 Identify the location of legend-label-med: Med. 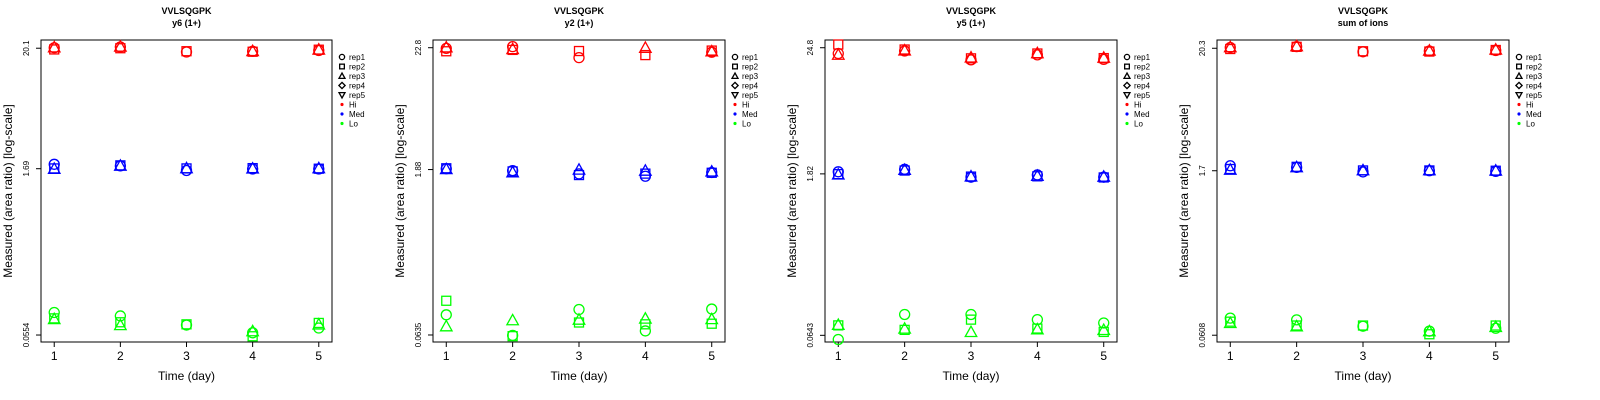
(357, 114).